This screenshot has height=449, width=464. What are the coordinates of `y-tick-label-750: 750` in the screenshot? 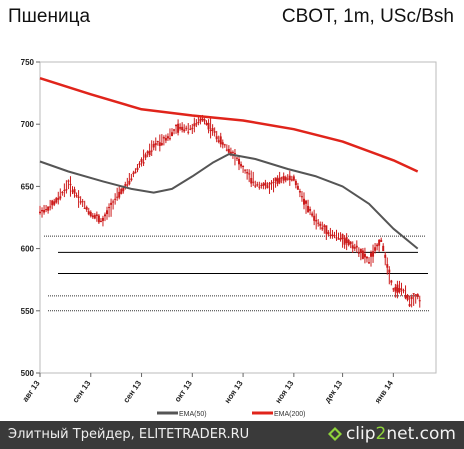 It's located at (28, 62).